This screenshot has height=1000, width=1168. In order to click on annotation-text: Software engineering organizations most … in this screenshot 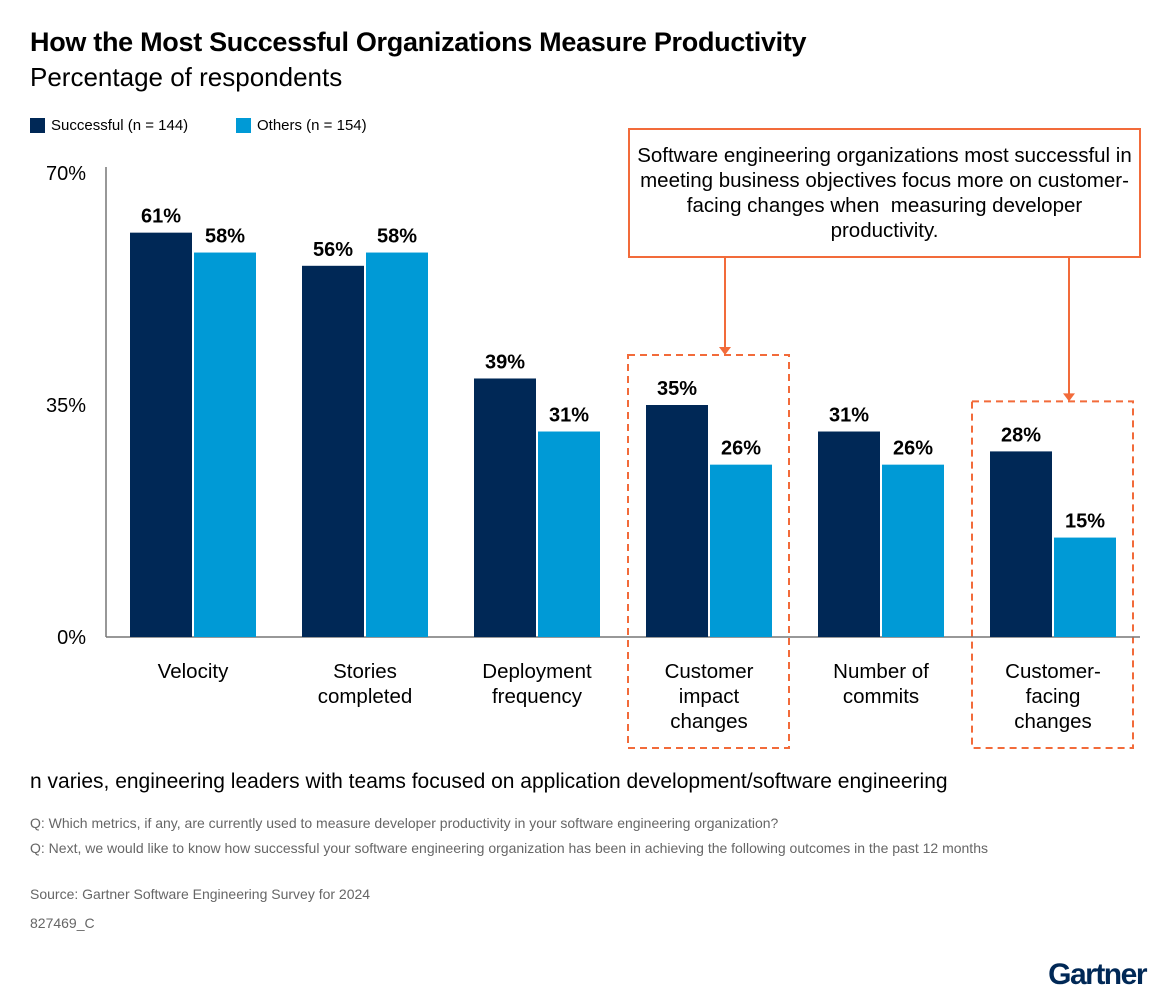, I will do `click(887, 193)`.